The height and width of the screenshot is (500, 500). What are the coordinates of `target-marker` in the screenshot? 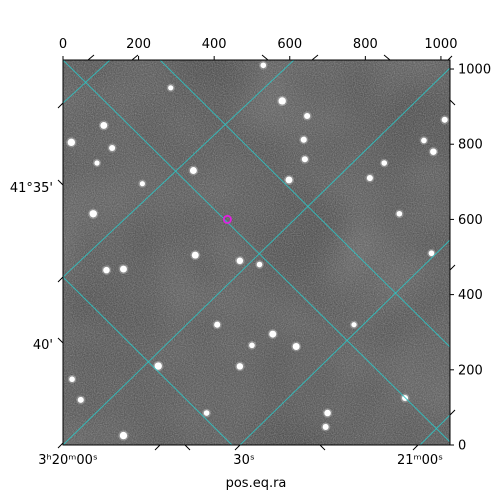 It's located at (227, 219).